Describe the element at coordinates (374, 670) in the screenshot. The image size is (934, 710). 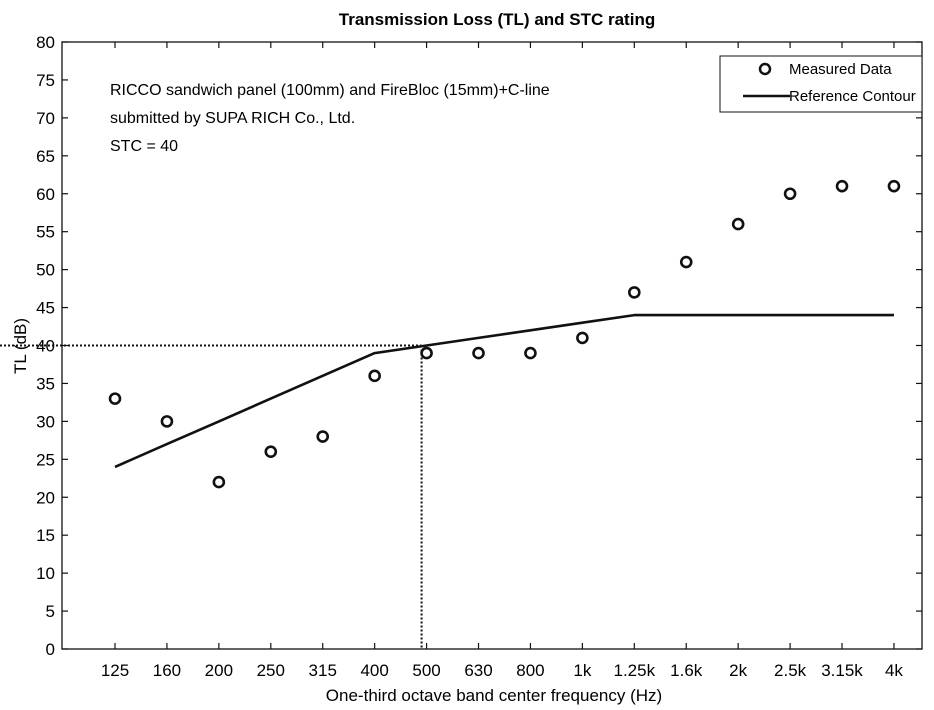
I see `x-tick-label: 400` at that location.